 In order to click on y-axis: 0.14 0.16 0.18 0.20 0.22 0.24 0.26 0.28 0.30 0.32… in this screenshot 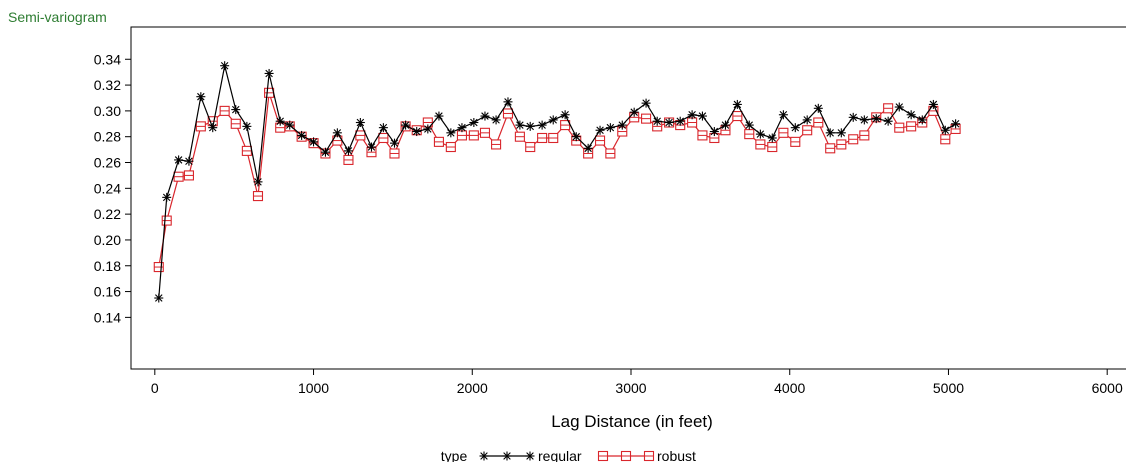, I will do `click(112, 188)`.